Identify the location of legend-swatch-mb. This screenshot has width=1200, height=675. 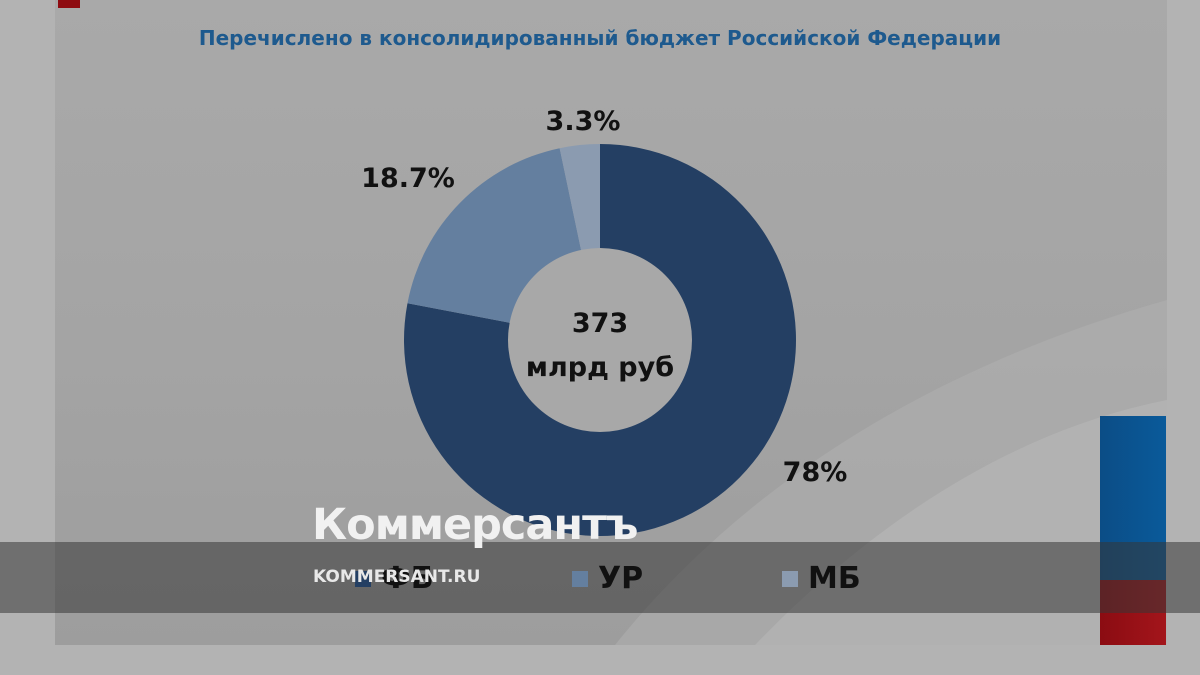
(790, 579).